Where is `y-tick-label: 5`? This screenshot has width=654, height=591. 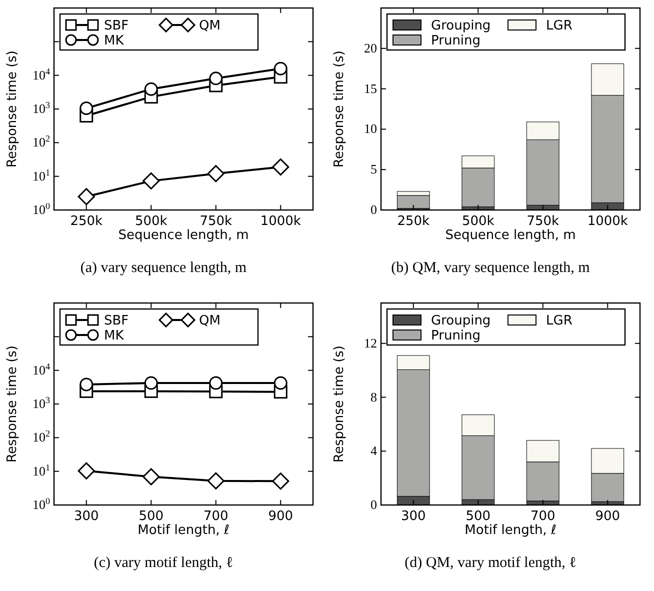 y-tick-label: 5 is located at coordinates (373, 169).